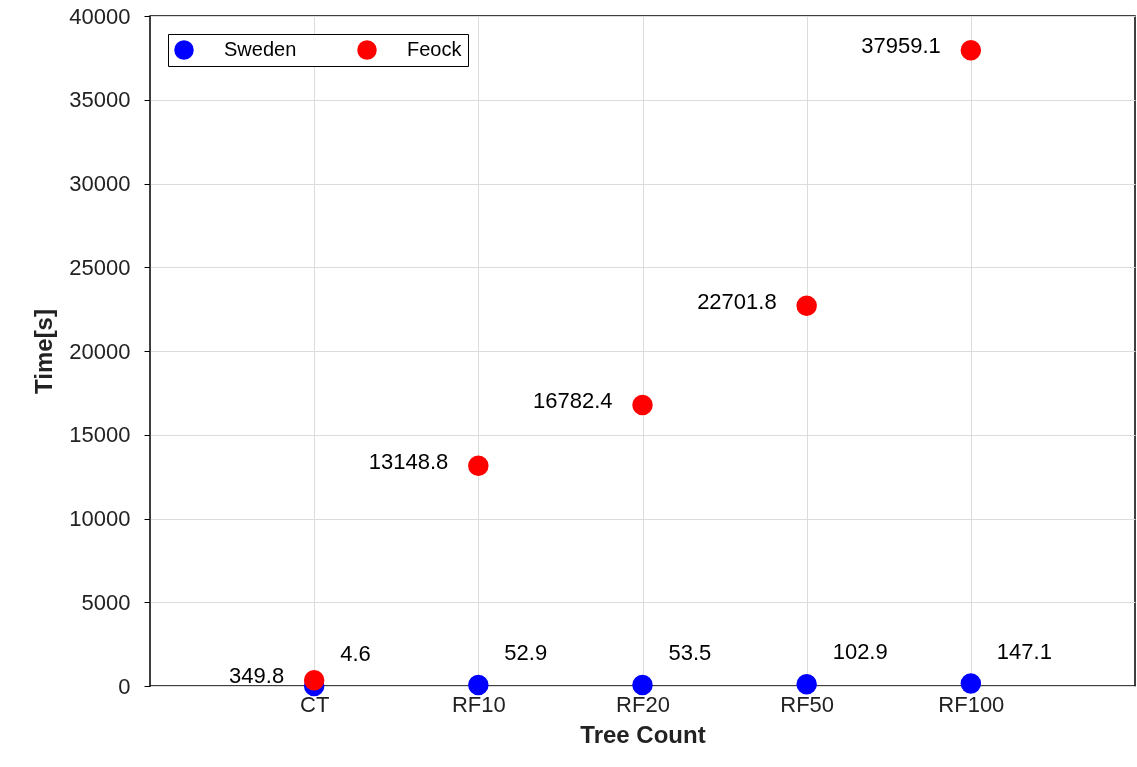 The image size is (1137, 767). I want to click on legend-label: Sweden, so click(260, 49).